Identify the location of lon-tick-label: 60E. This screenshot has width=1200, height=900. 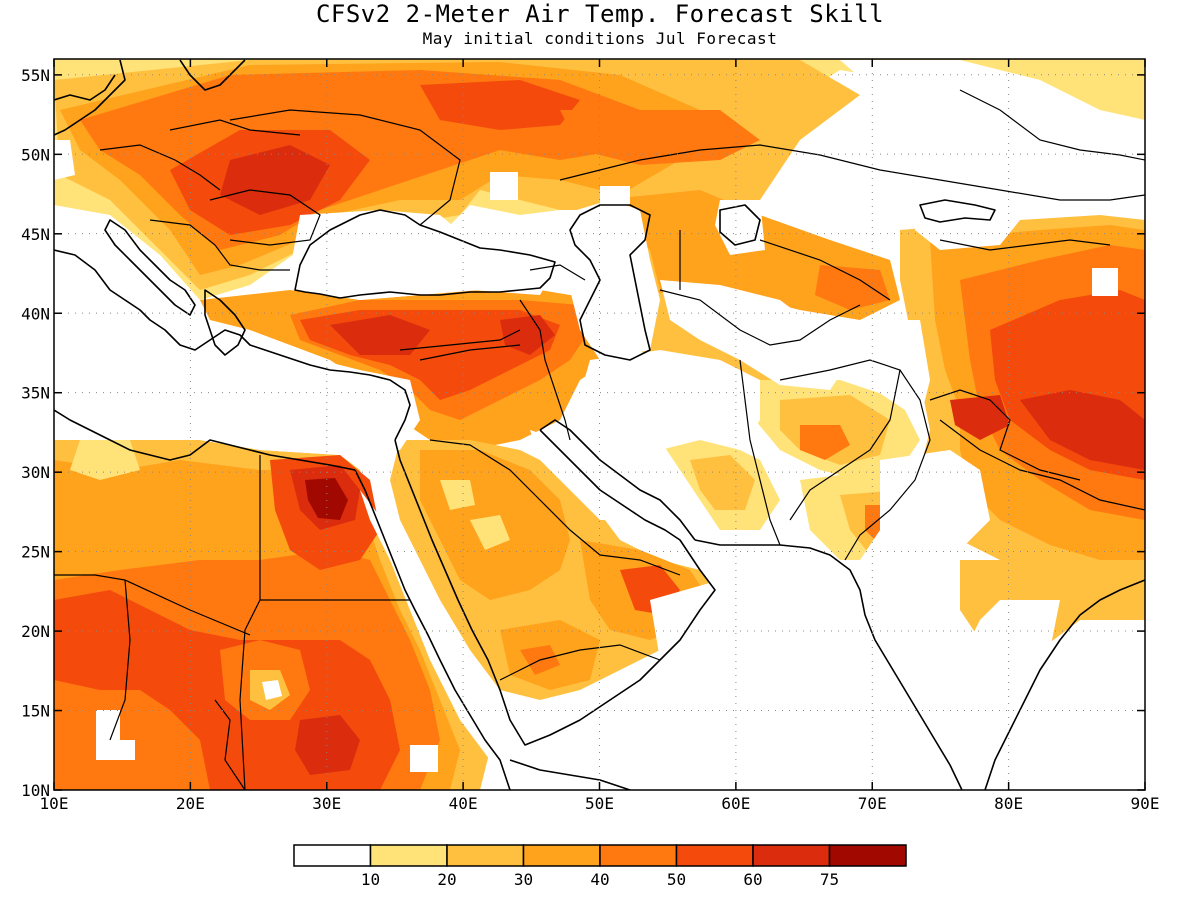
(735, 803).